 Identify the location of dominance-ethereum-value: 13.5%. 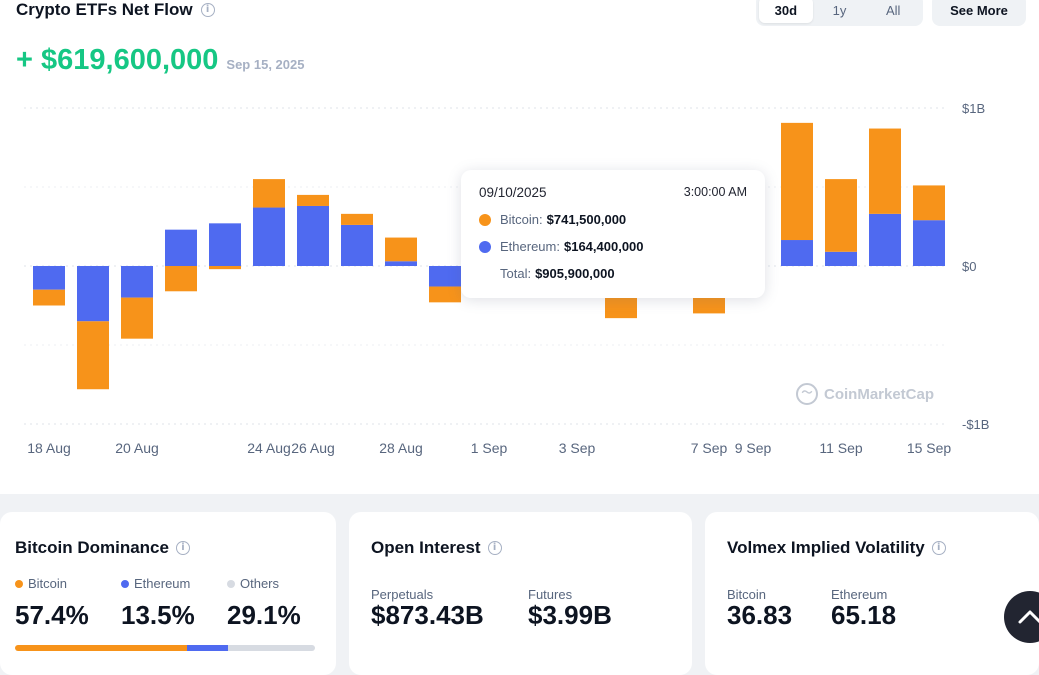
(158, 615).